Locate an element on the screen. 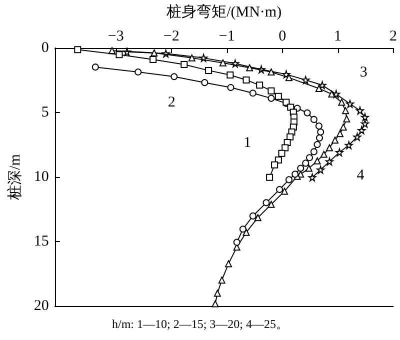 Image resolution: width=400 pixels, height=340 pixels. x-tick-label: −3 is located at coordinates (116, 36).